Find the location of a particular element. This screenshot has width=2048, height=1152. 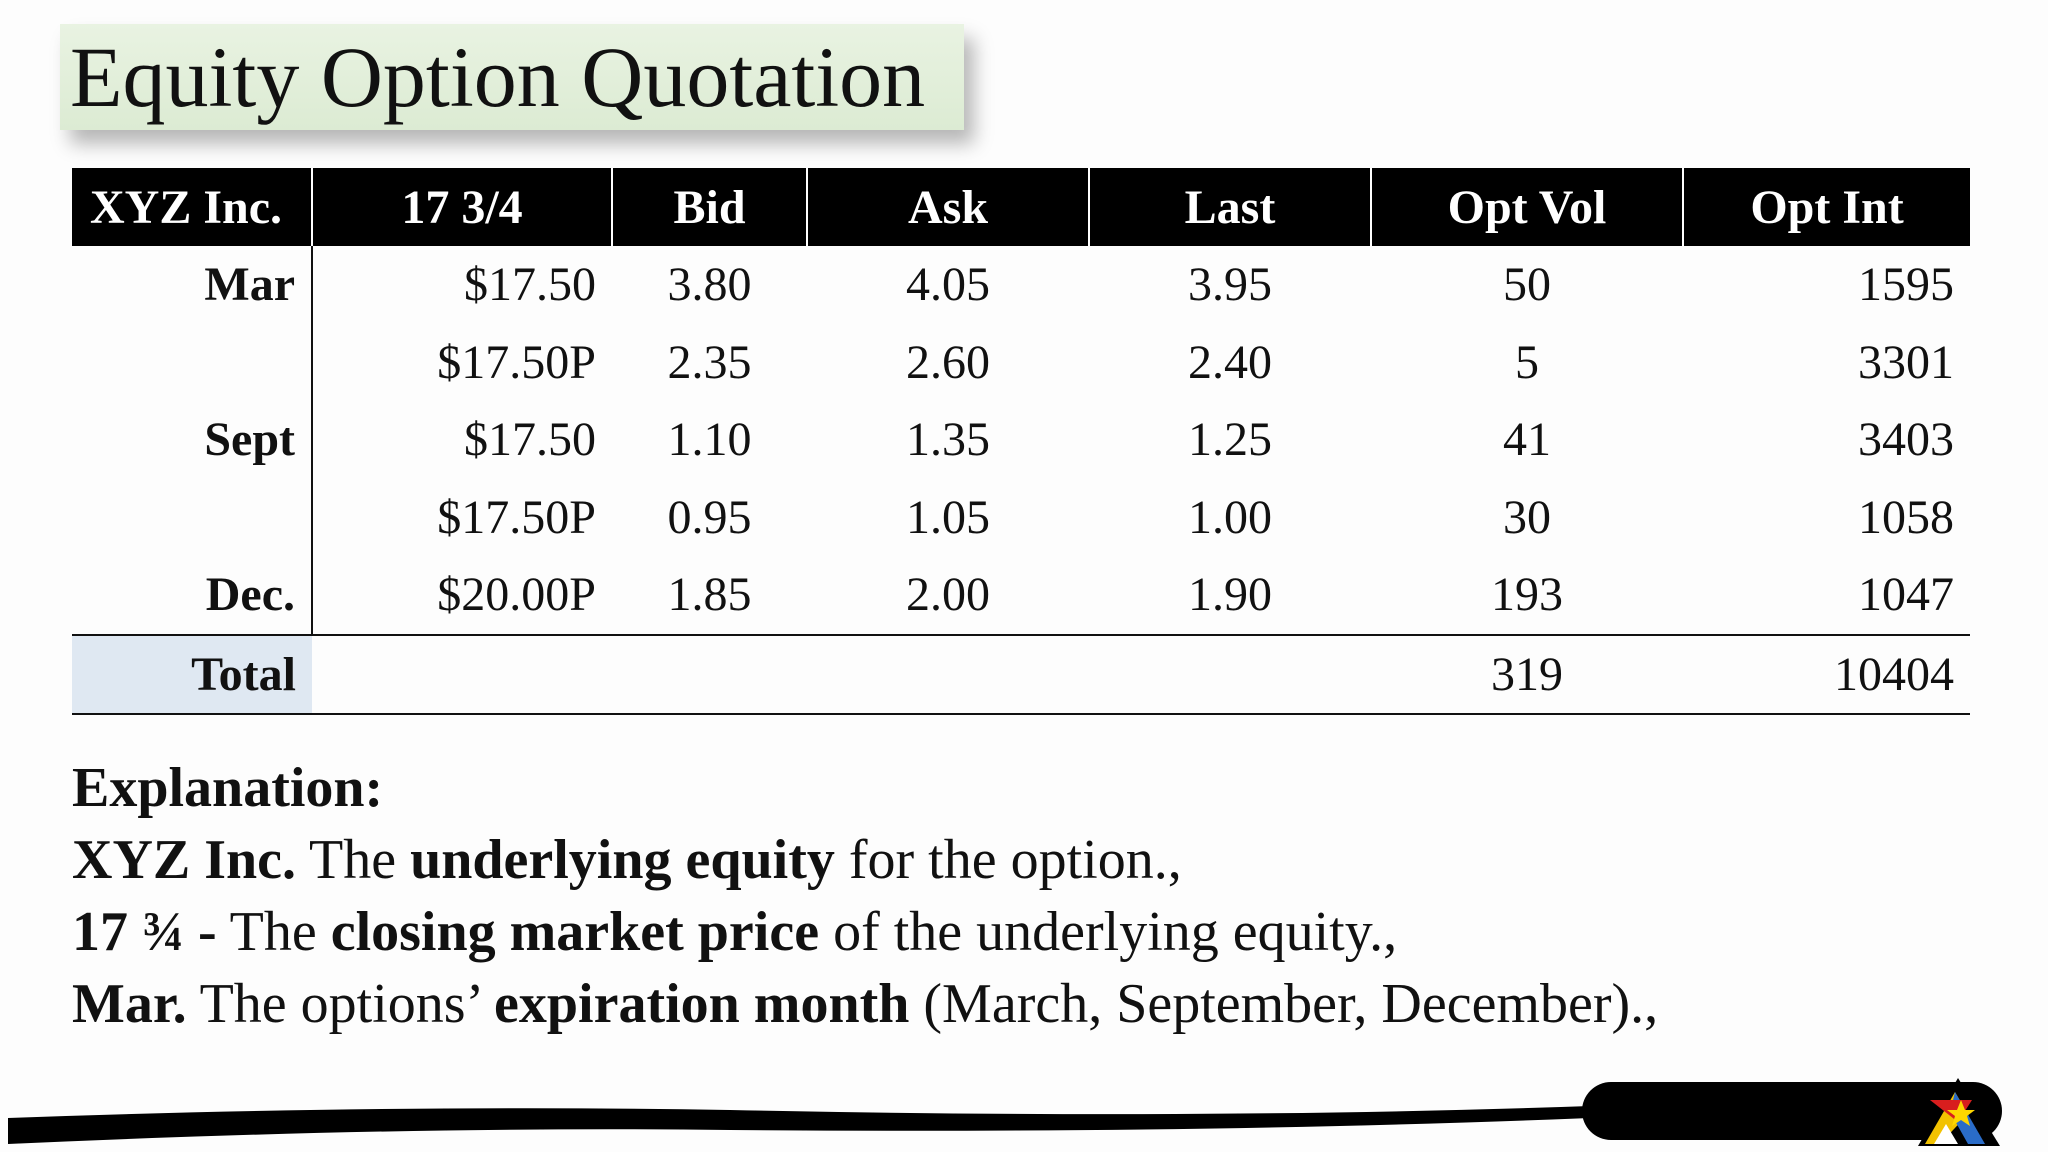

title-box is located at coordinates (512, 77).